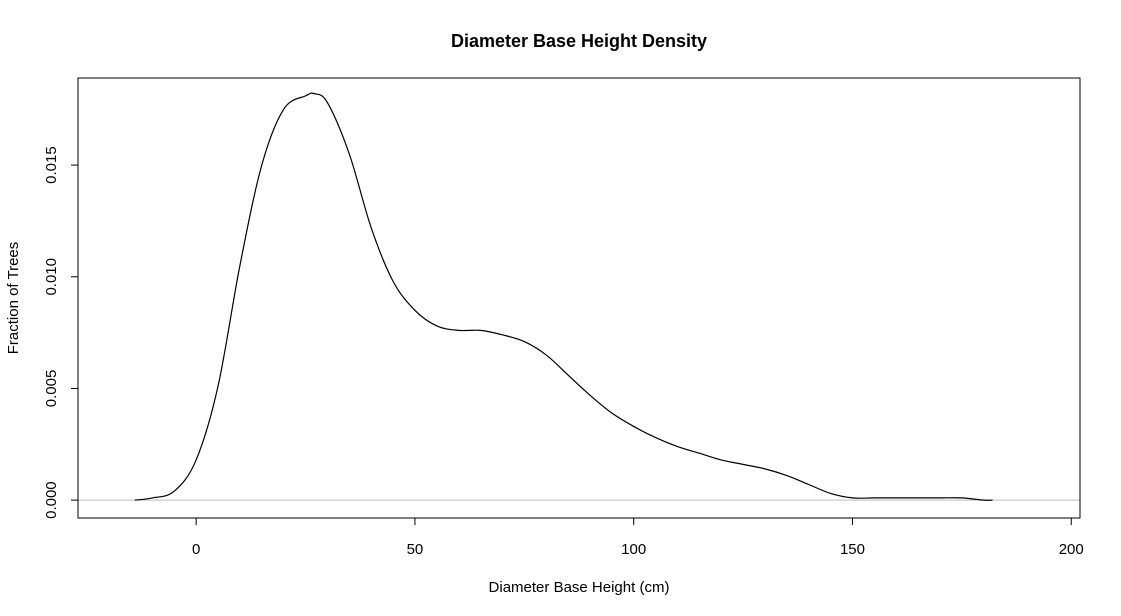  I want to click on y-tick-label: 0.000, so click(51, 500).